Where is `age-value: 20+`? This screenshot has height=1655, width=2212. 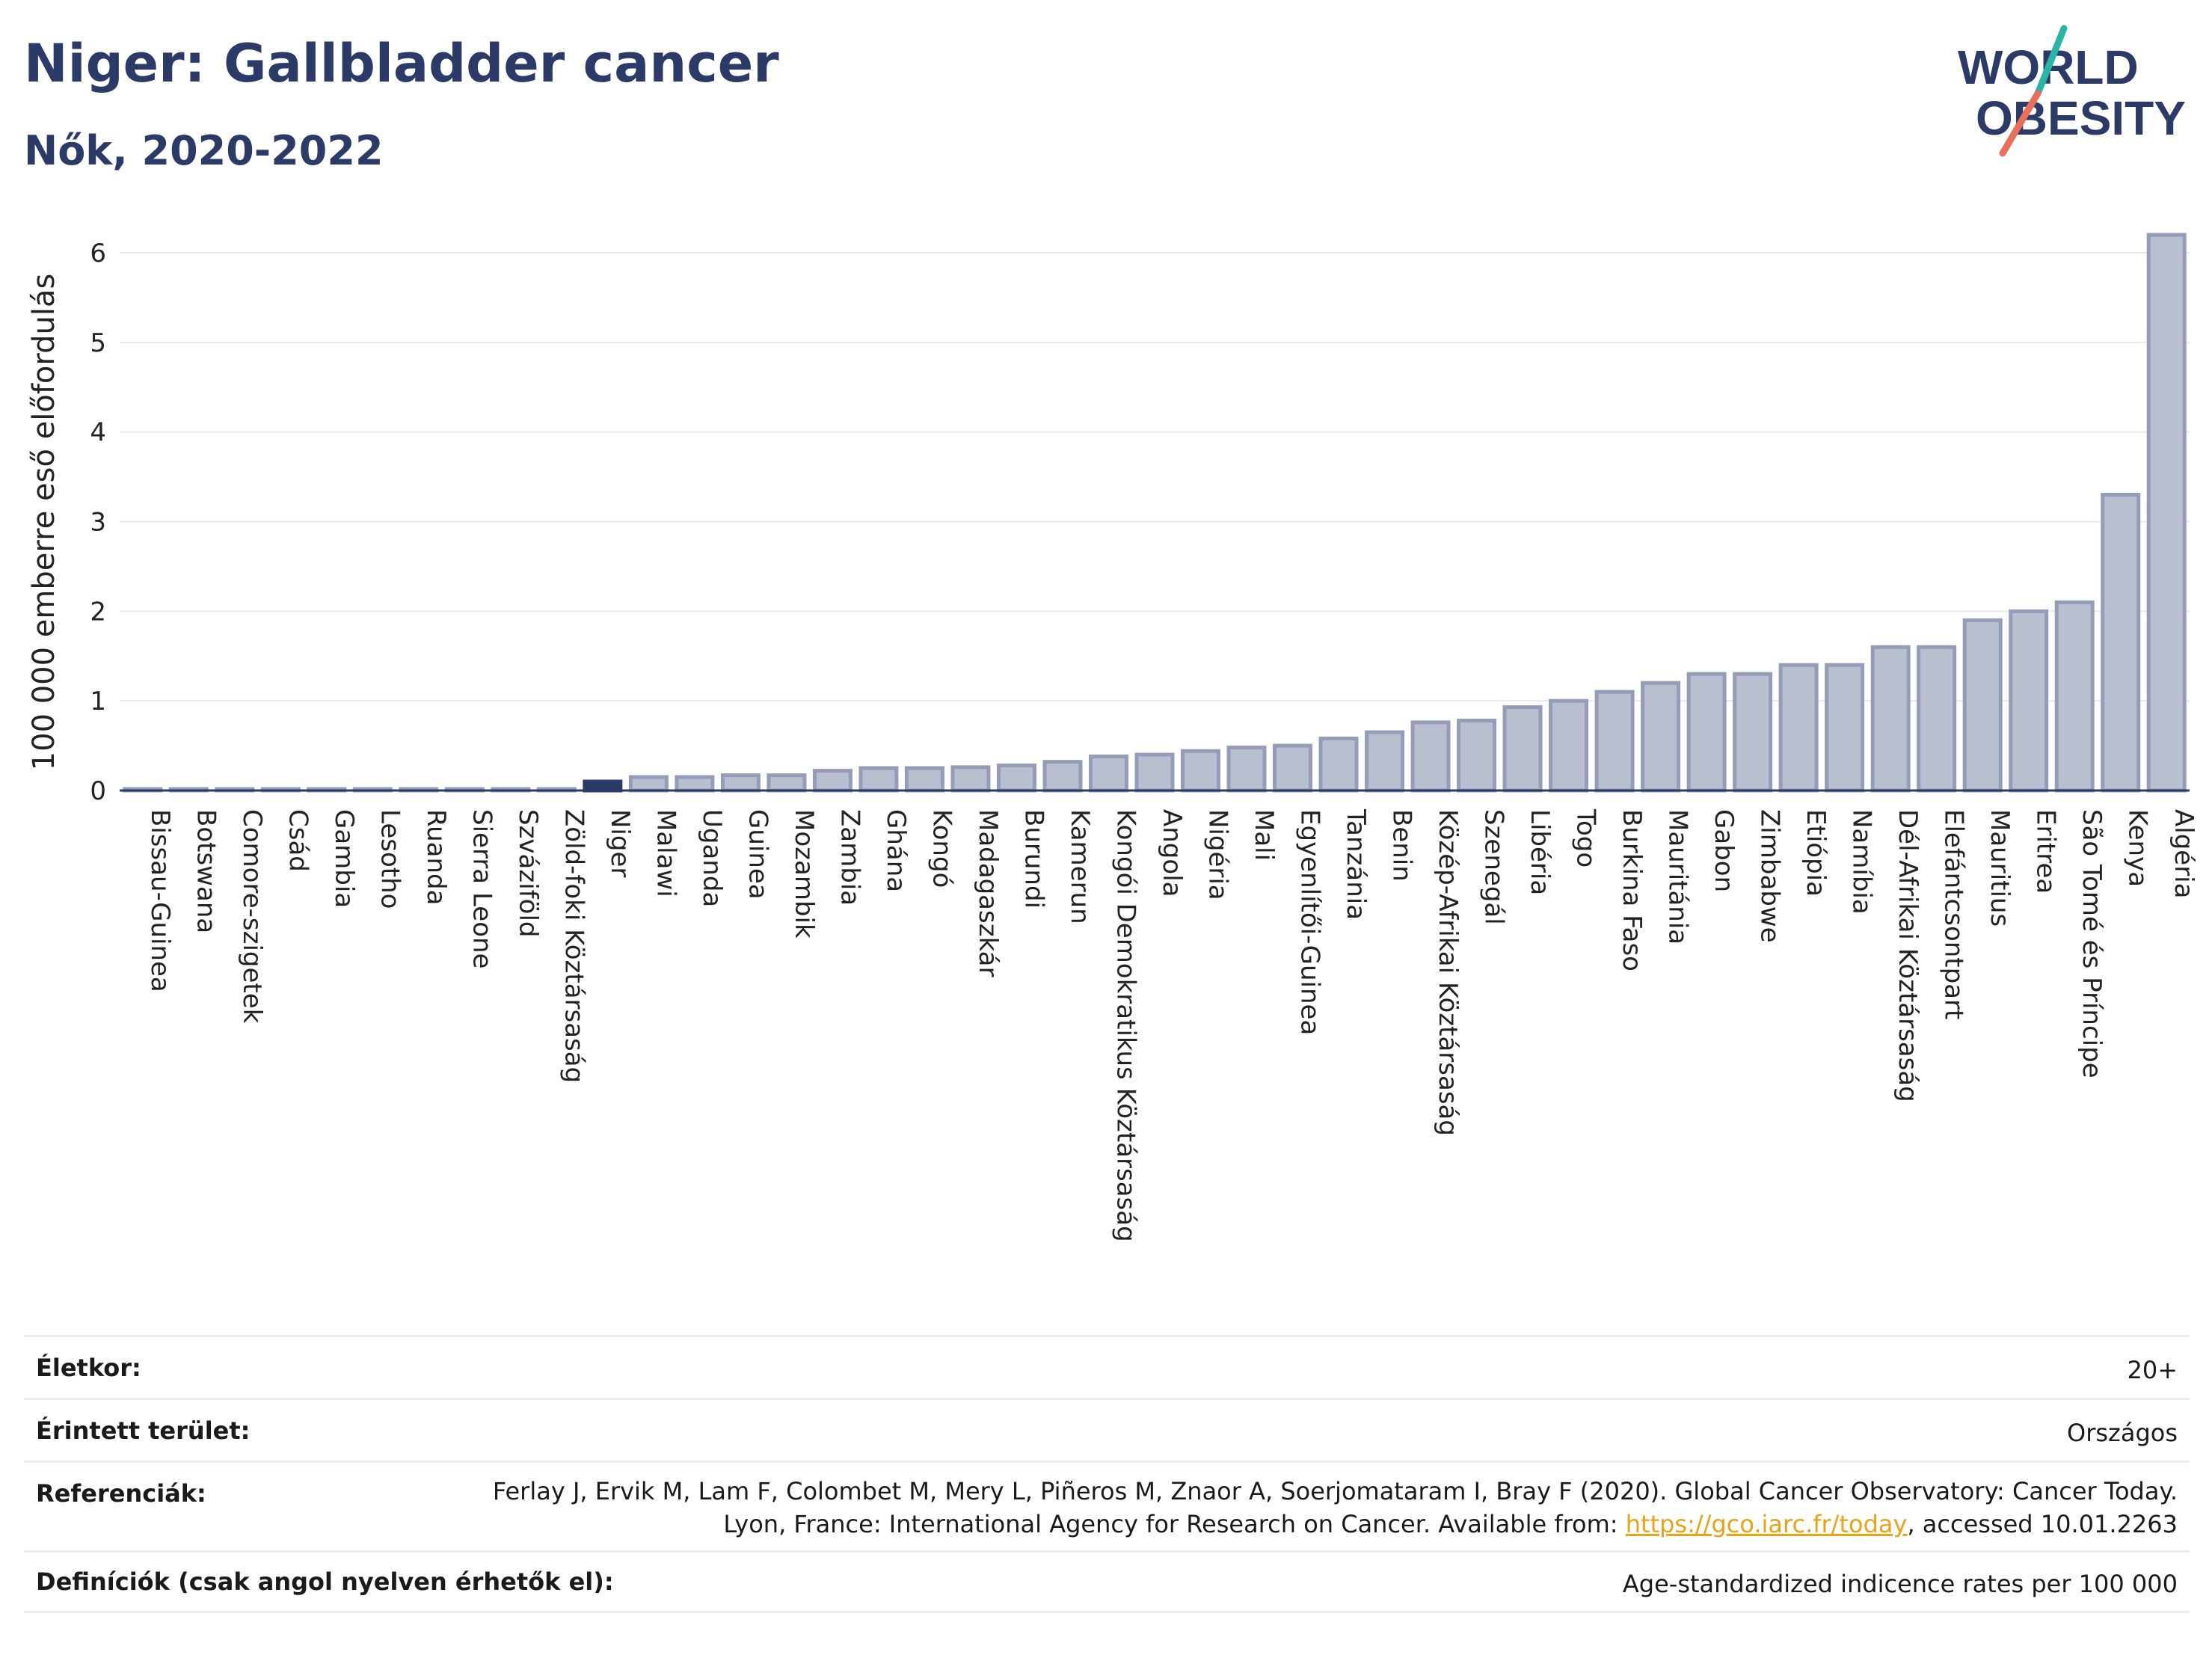 age-value: 20+ is located at coordinates (2152, 1370).